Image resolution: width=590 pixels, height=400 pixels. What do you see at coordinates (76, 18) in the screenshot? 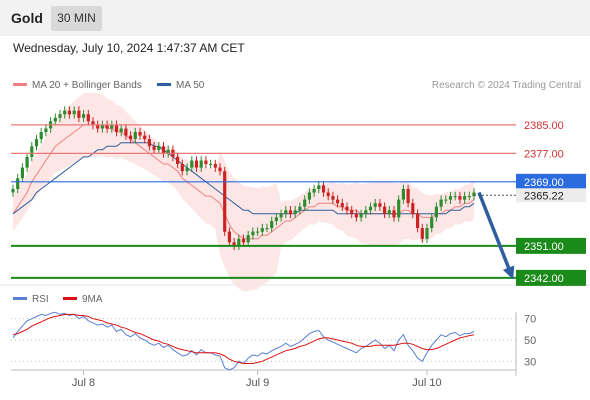
I see `timeframe-button: 30 MIN` at bounding box center [76, 18].